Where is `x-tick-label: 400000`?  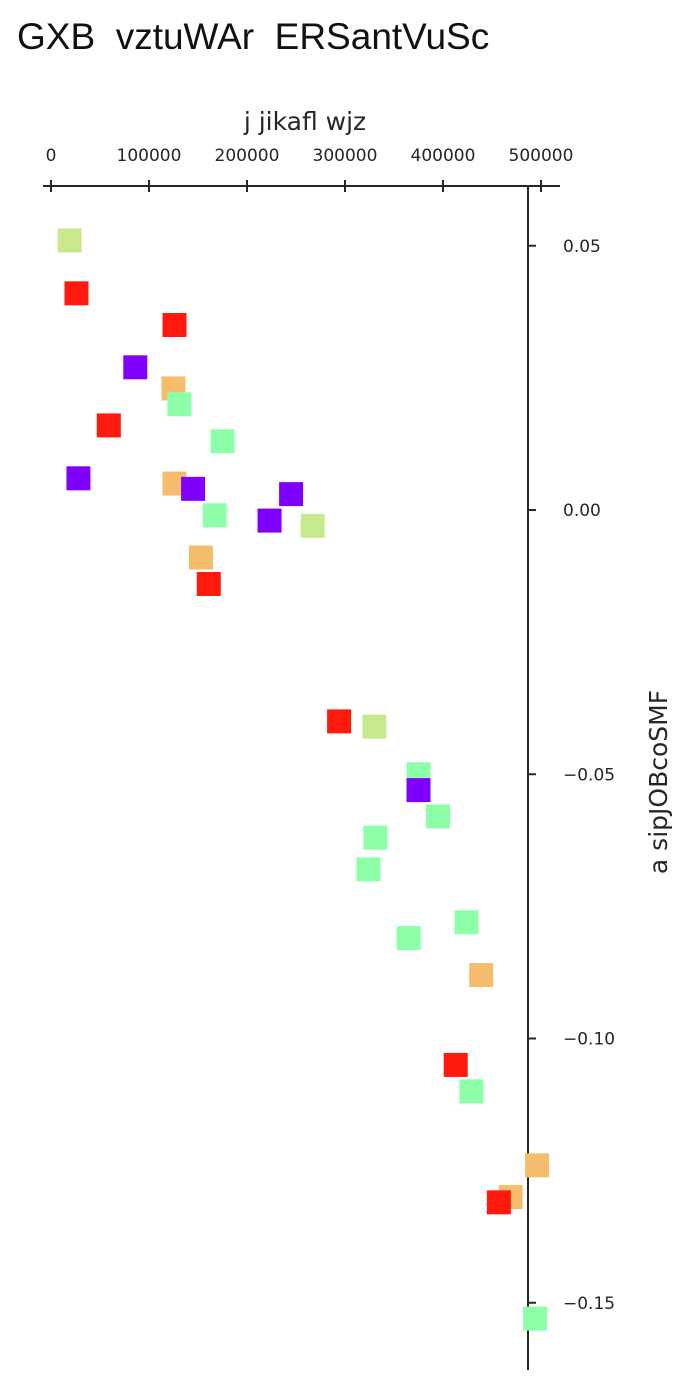 x-tick-label: 400000 is located at coordinates (443, 156).